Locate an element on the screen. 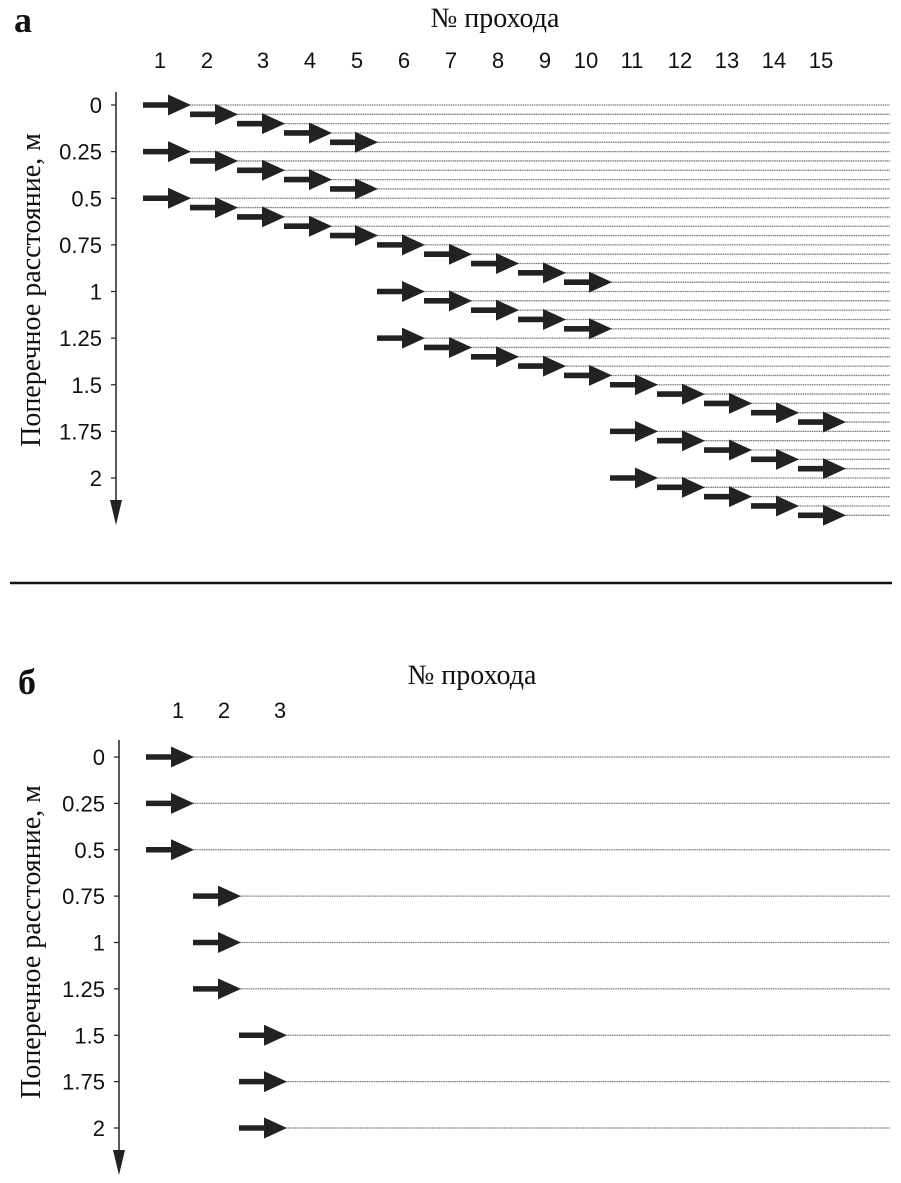  pass-label: 9 is located at coordinates (545, 60).